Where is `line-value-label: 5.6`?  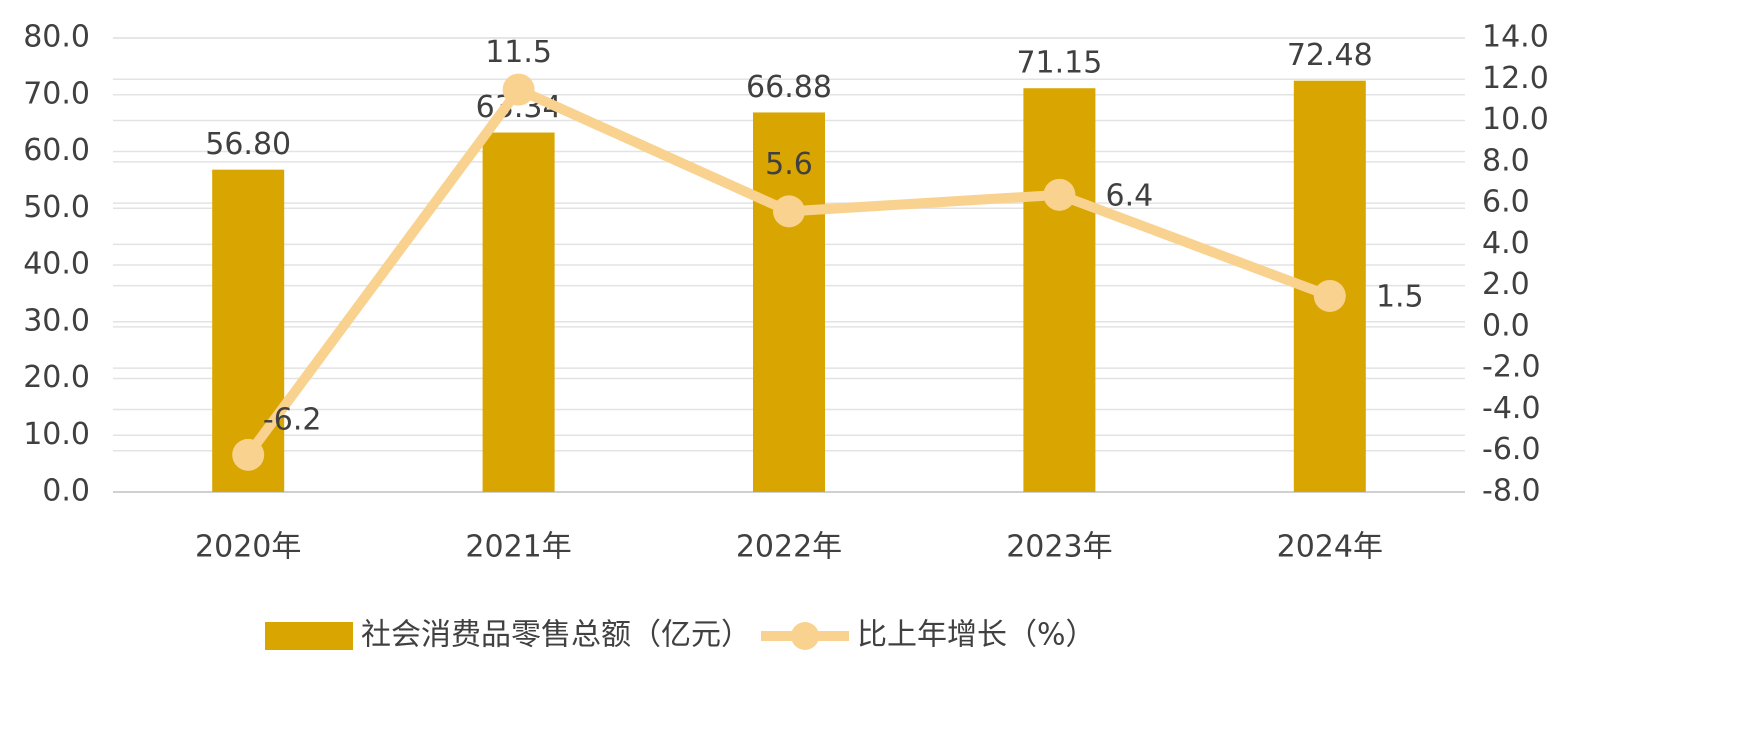
line-value-label: 5.6 is located at coordinates (789, 164).